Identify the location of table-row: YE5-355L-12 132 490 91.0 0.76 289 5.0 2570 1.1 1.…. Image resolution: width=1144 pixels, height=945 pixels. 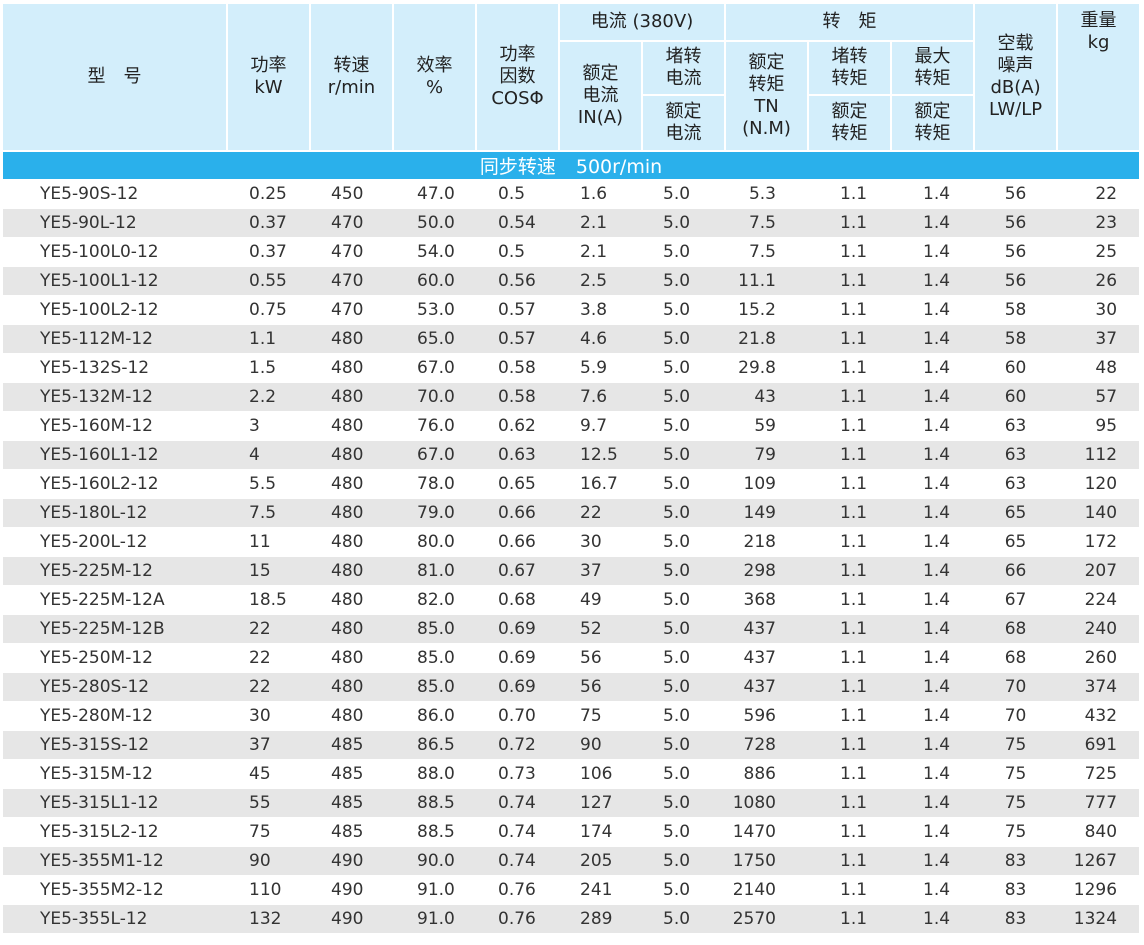
(571, 919).